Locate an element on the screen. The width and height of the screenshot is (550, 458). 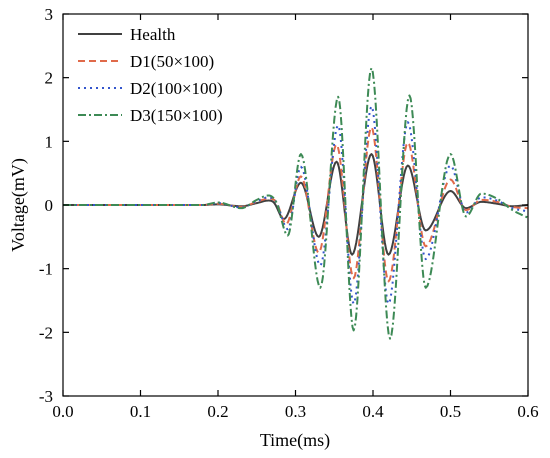
legend-item-1: Health is located at coordinates (127, 34).